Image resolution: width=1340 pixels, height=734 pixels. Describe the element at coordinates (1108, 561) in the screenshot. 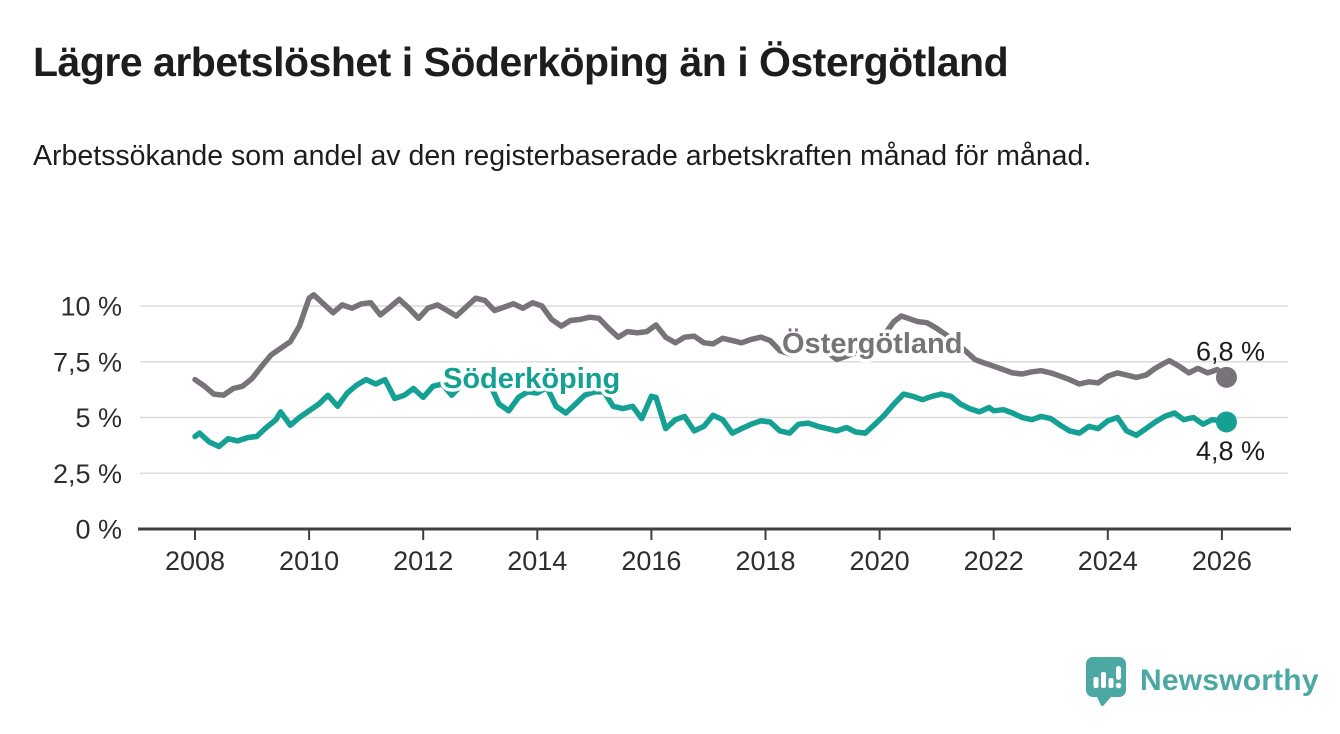

I see `x-tick-label: 2024` at that location.